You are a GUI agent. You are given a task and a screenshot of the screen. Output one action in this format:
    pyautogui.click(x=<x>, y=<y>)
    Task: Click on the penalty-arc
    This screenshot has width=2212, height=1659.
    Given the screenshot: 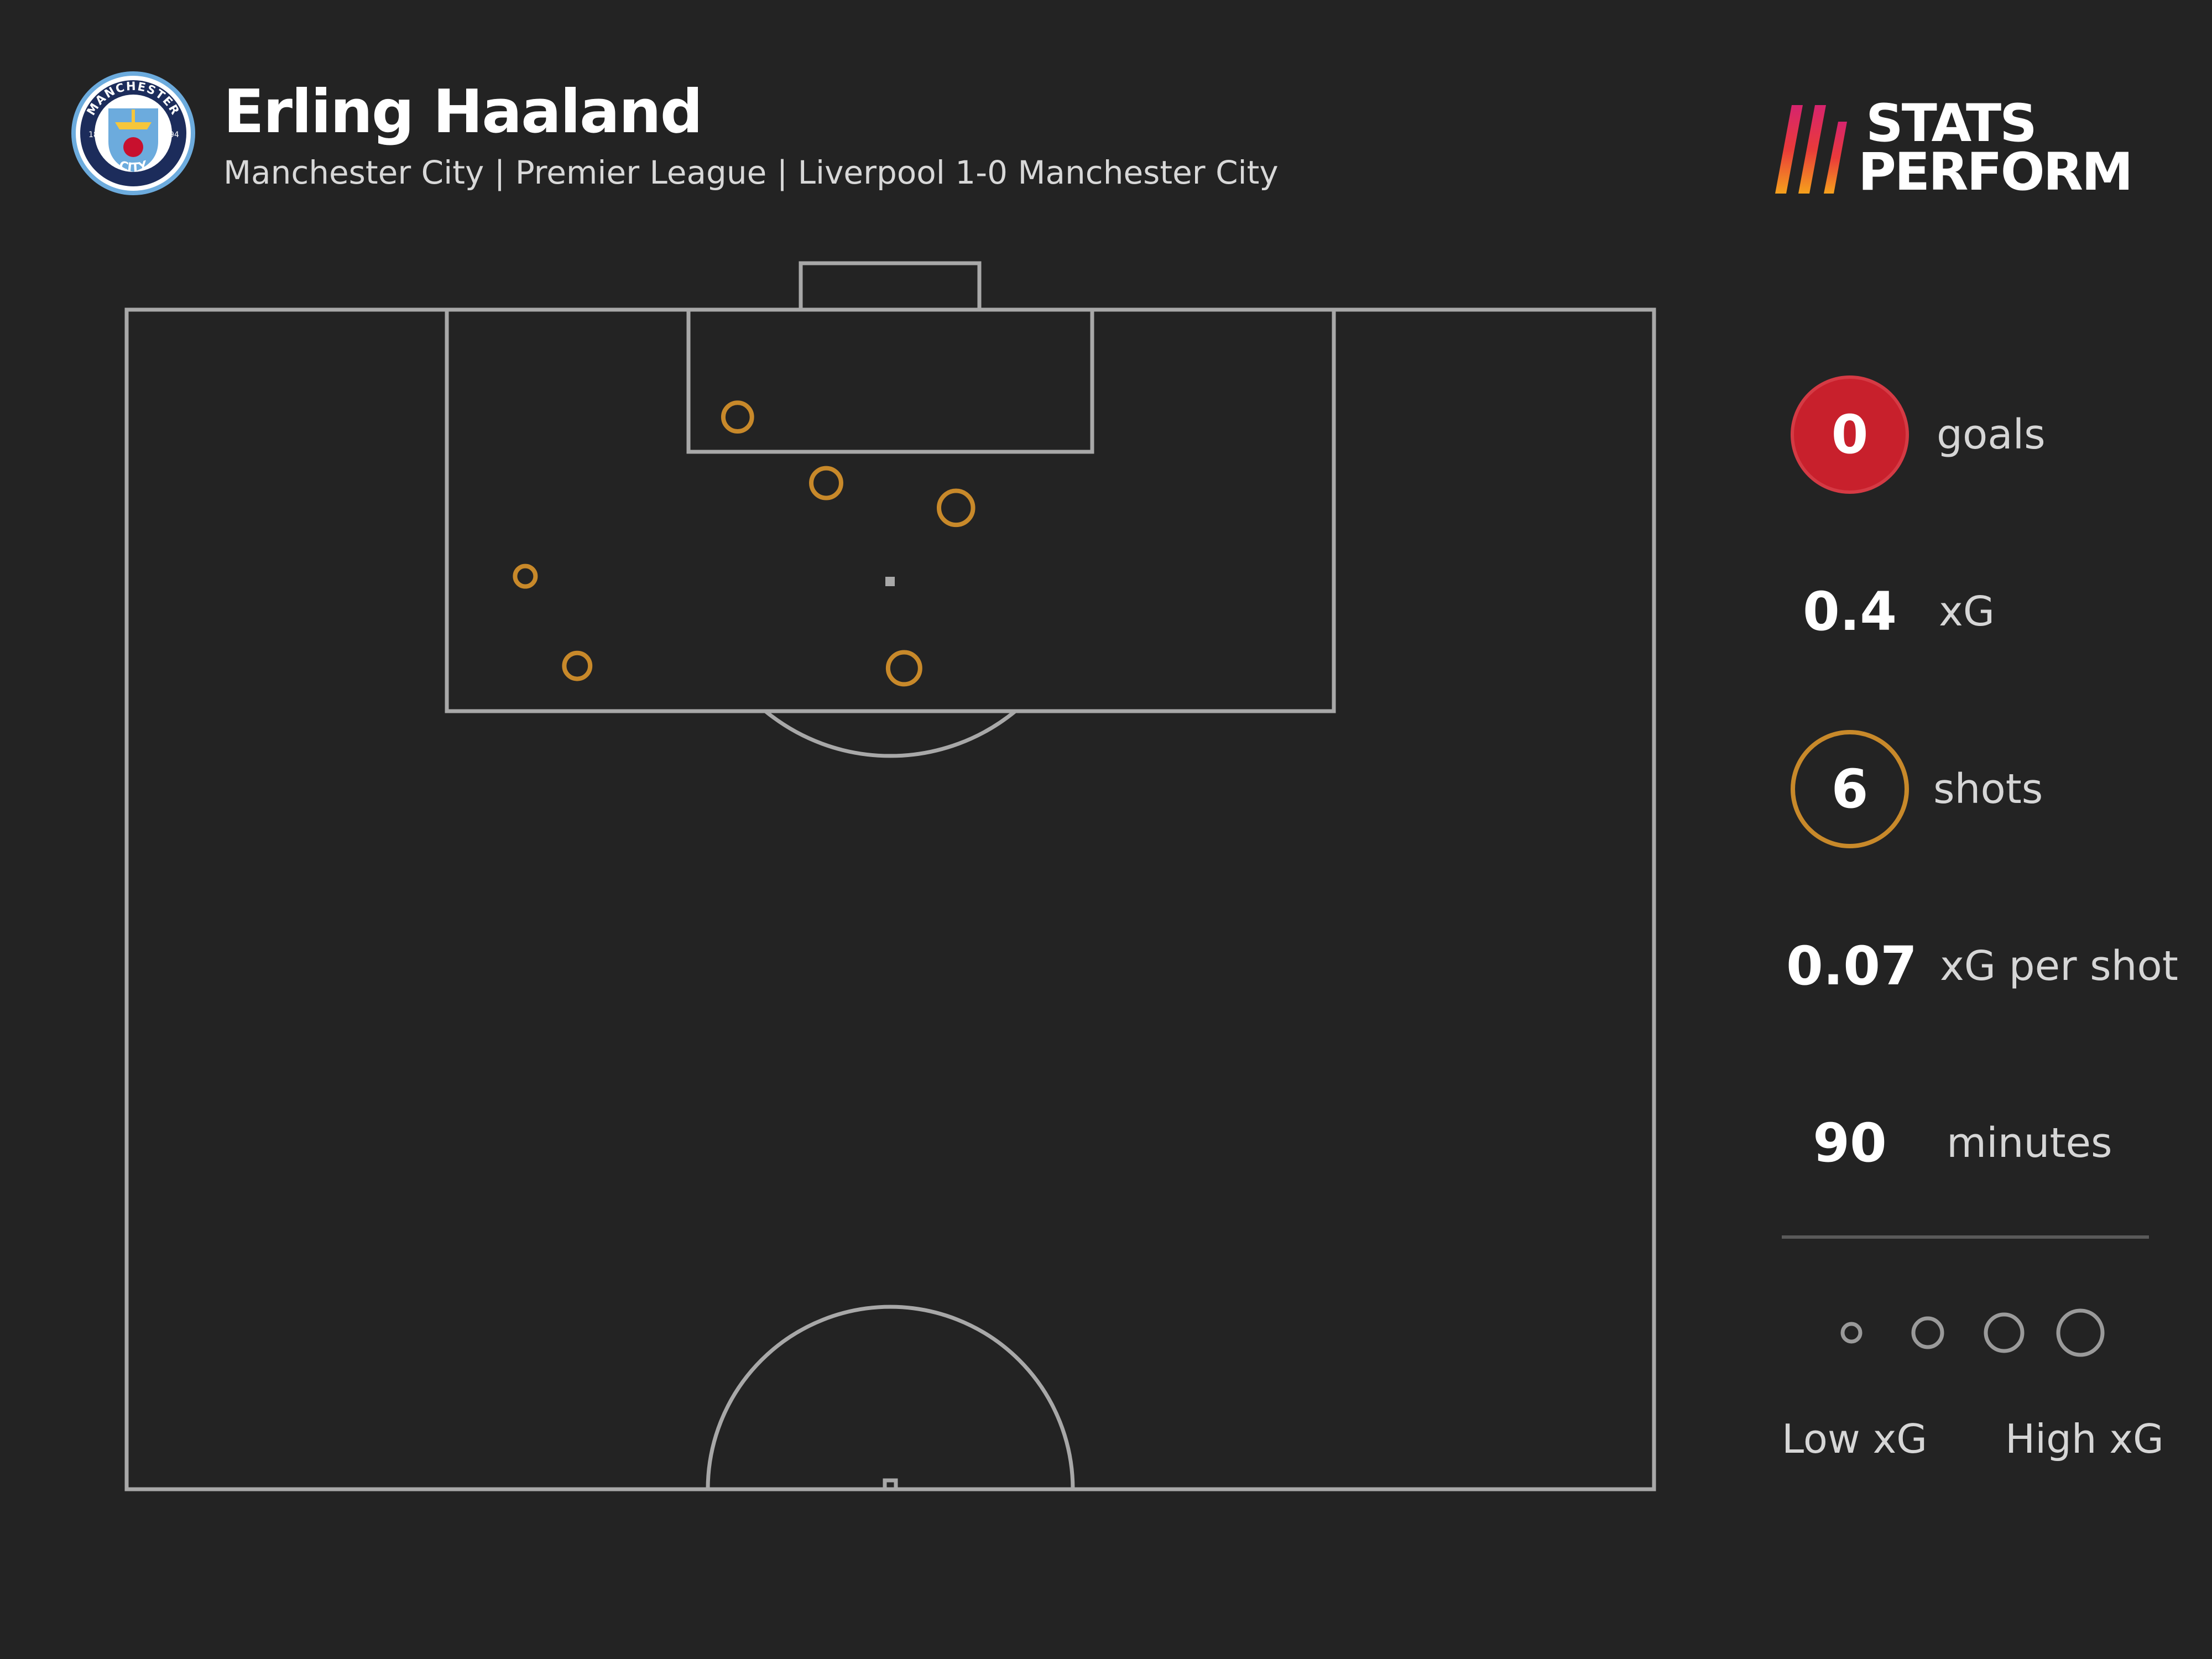 What is the action you would take?
    pyautogui.click(x=891, y=733)
    